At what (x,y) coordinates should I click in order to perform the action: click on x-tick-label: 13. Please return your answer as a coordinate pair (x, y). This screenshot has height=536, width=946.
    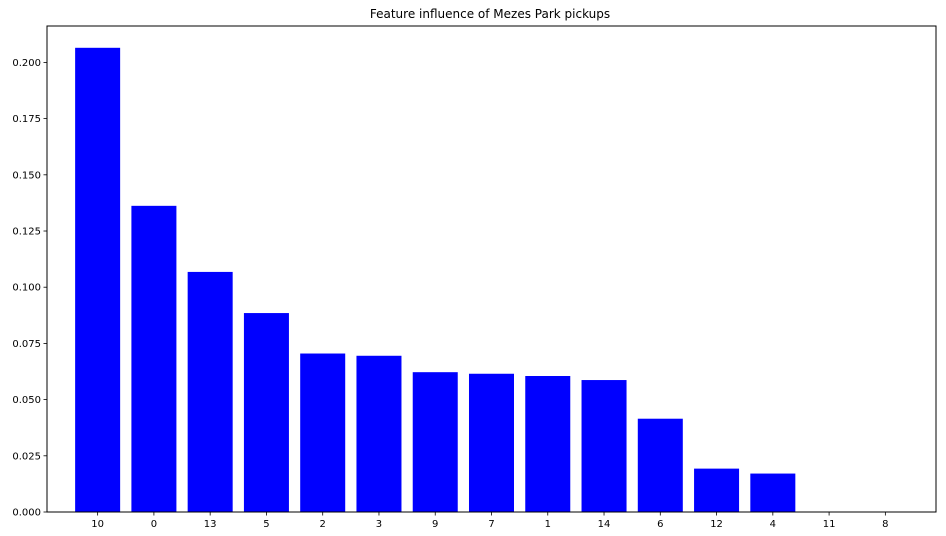
    Looking at the image, I should click on (210, 524).